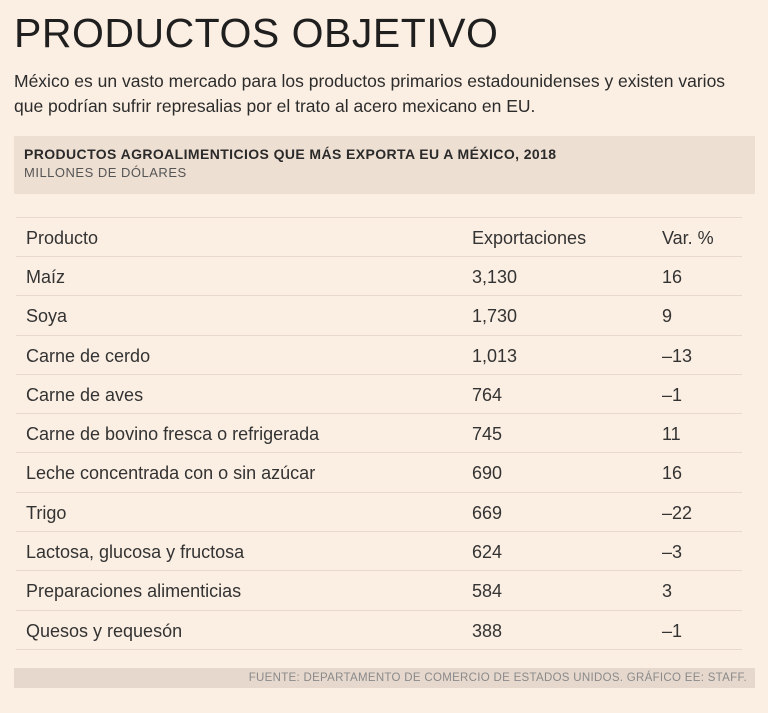 This screenshot has width=768, height=713. I want to click on export-value: 745, so click(487, 434).